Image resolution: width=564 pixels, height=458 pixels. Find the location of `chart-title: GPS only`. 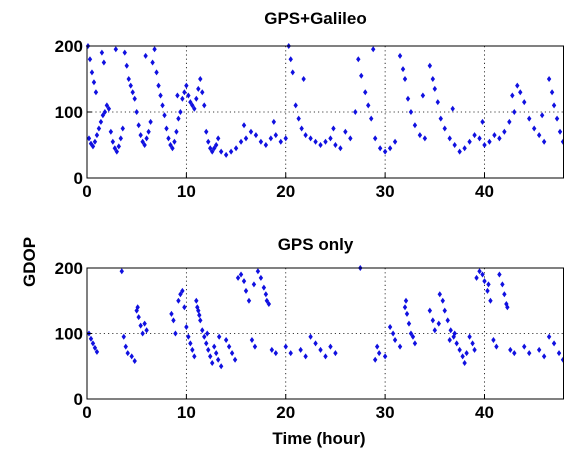

chart-title: GPS only is located at coordinates (316, 244).